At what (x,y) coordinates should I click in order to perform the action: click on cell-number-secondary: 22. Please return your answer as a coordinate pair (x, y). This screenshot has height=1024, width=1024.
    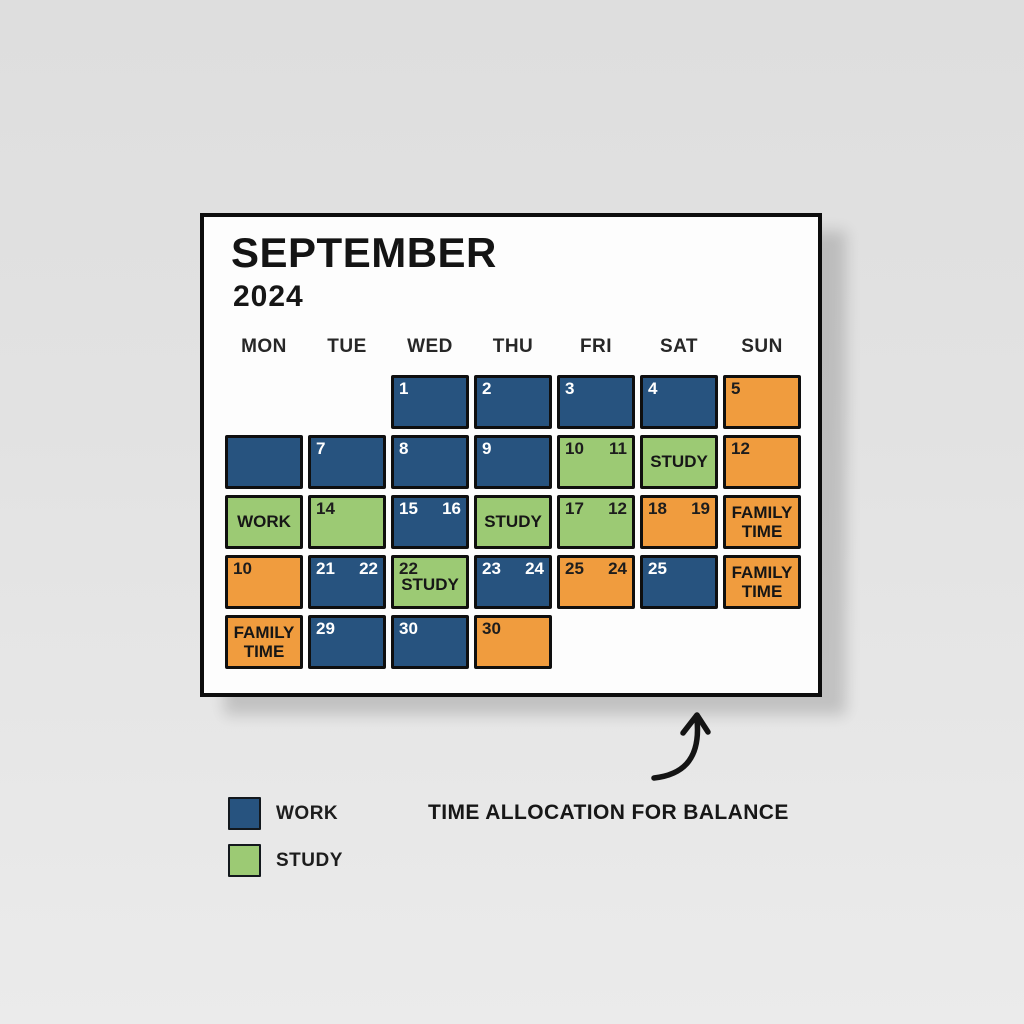
    Looking at the image, I should click on (368, 568).